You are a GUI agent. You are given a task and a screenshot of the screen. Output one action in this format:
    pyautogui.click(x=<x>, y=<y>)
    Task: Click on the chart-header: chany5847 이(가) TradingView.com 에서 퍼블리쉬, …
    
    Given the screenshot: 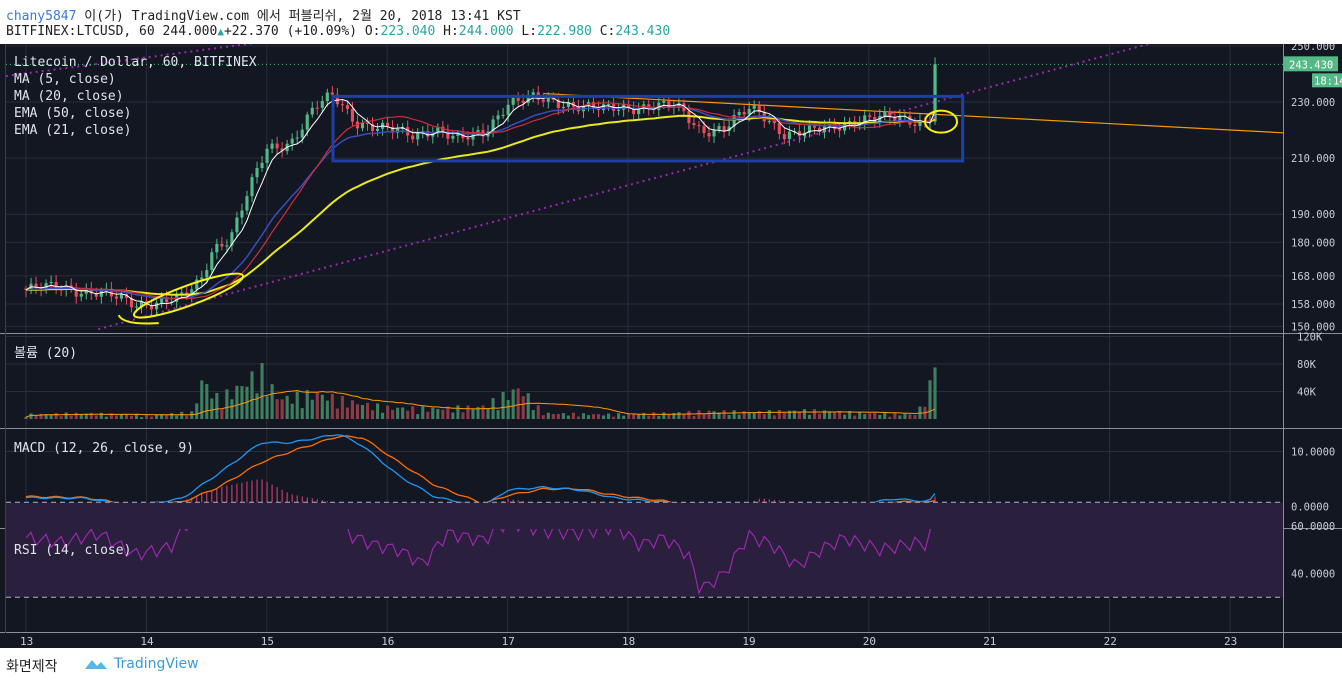 What is the action you would take?
    pyautogui.click(x=671, y=22)
    